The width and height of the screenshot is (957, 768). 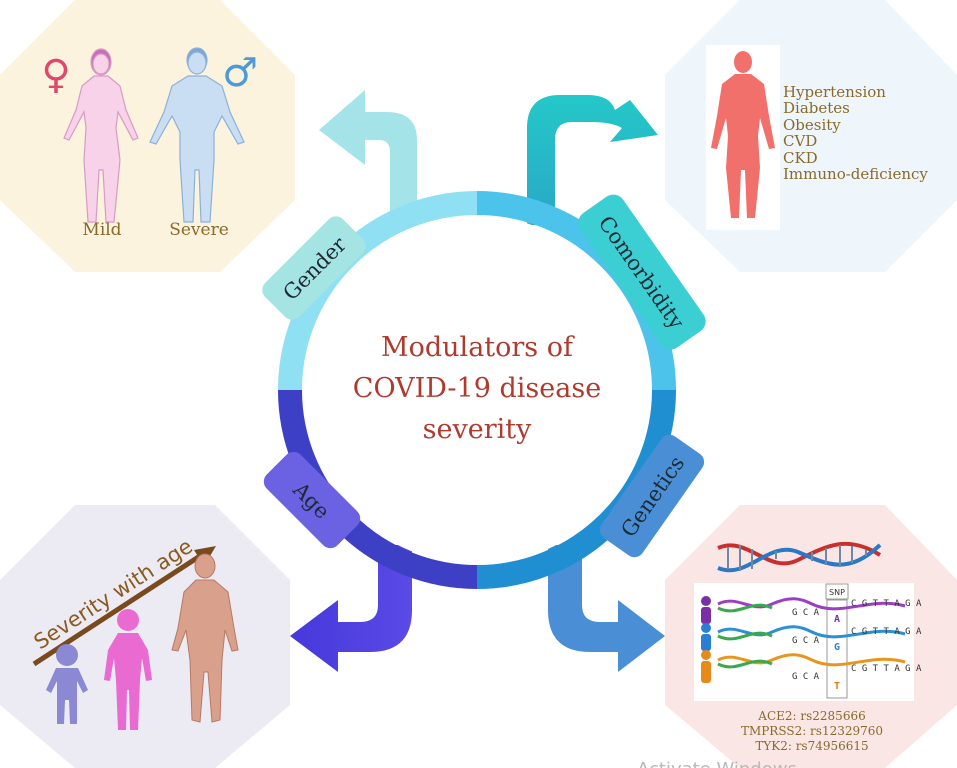 What do you see at coordinates (811, 632) in the screenshot?
I see `dna-strand-blue` at bounding box center [811, 632].